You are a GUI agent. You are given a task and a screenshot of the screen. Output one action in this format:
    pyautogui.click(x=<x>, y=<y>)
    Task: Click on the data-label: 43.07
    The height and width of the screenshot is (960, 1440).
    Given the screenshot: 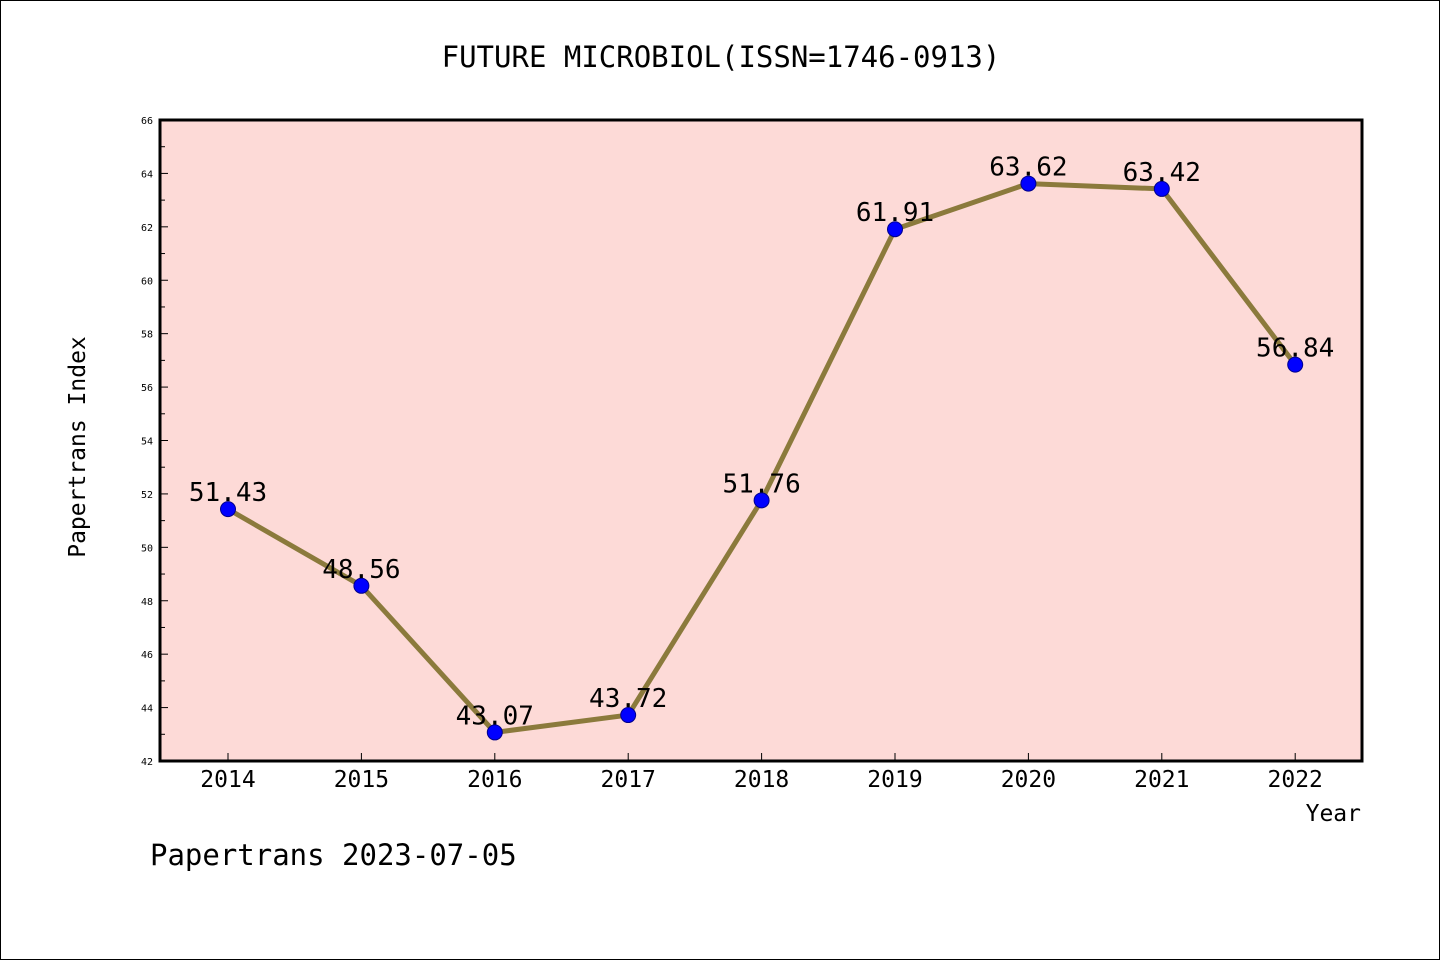 What is the action you would take?
    pyautogui.click(x=495, y=716)
    